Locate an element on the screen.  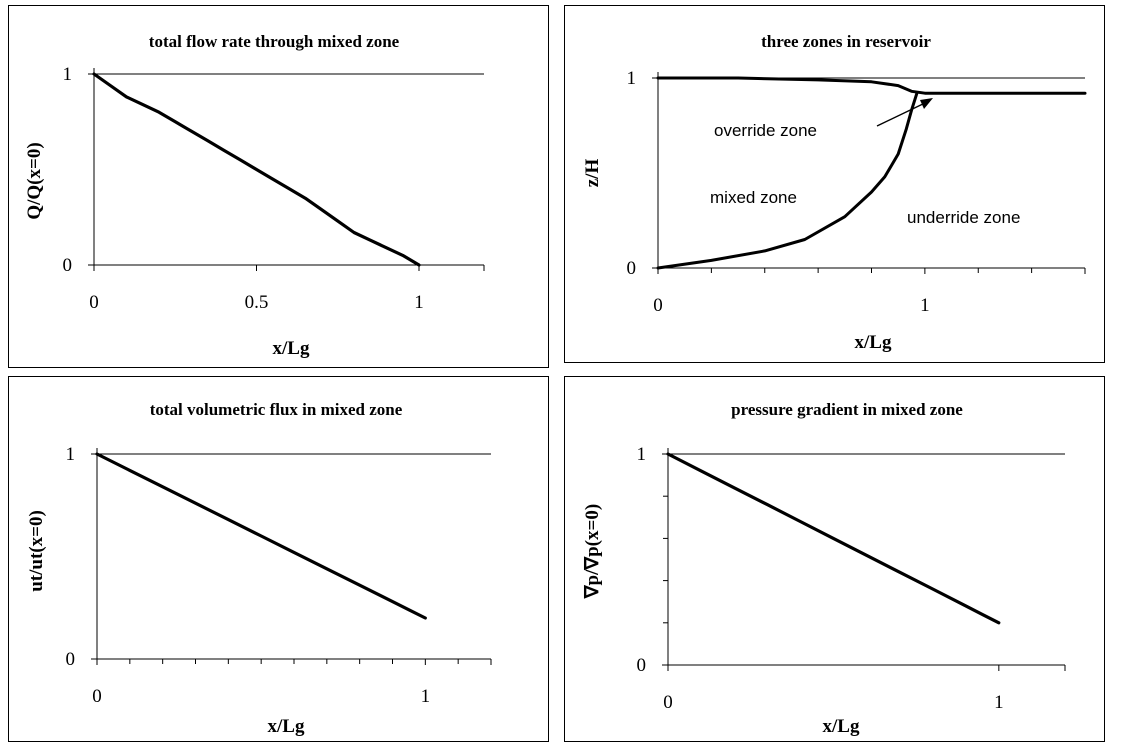
x-tick-label: 0.5 is located at coordinates (257, 302).